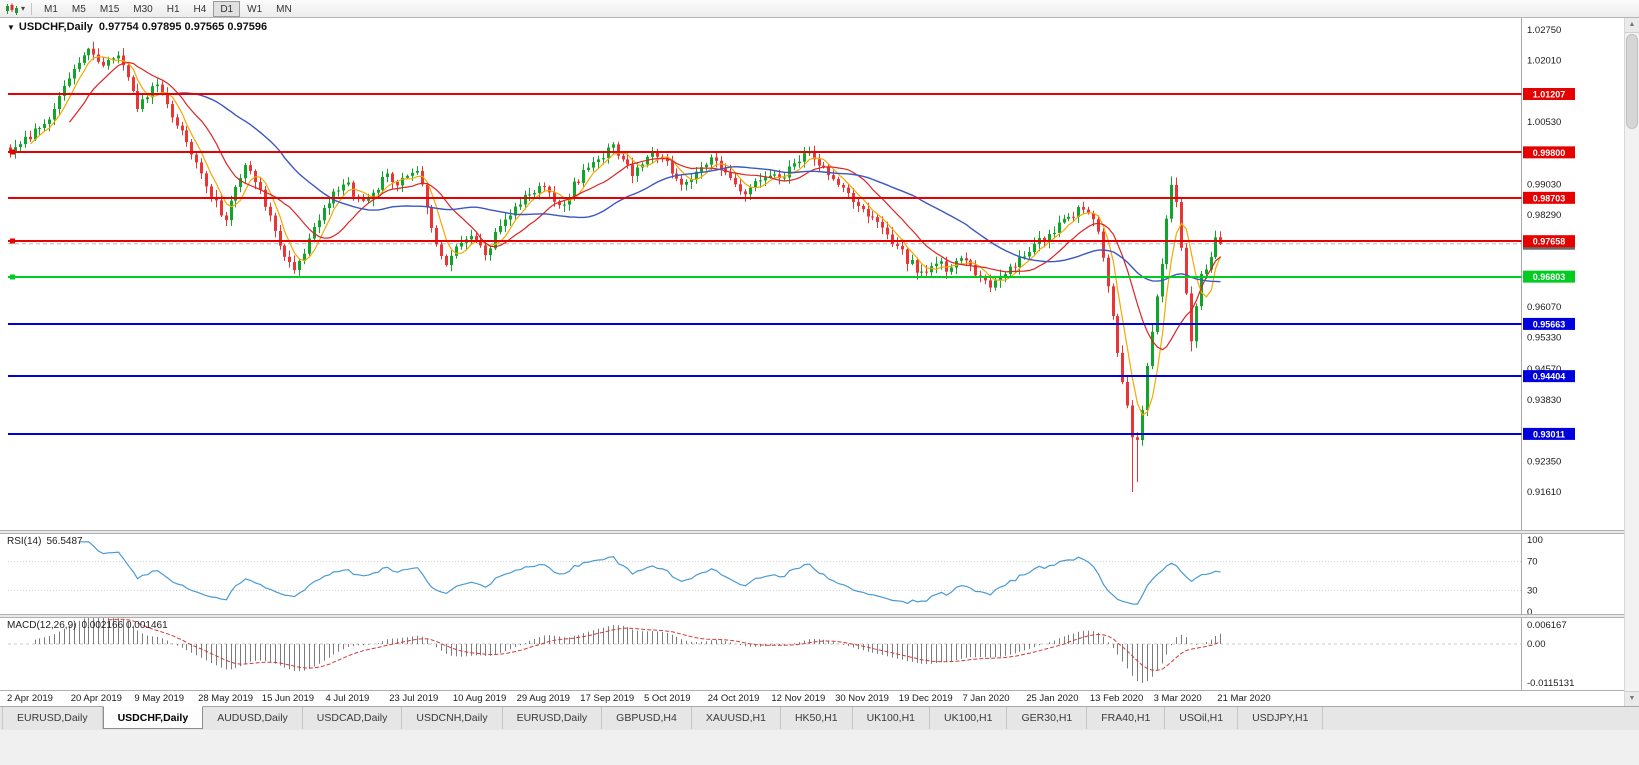 This screenshot has height=765, width=1639. Describe the element at coordinates (23, 8) in the screenshot. I see `chart-type-dropdown-icon: ▾` at that location.